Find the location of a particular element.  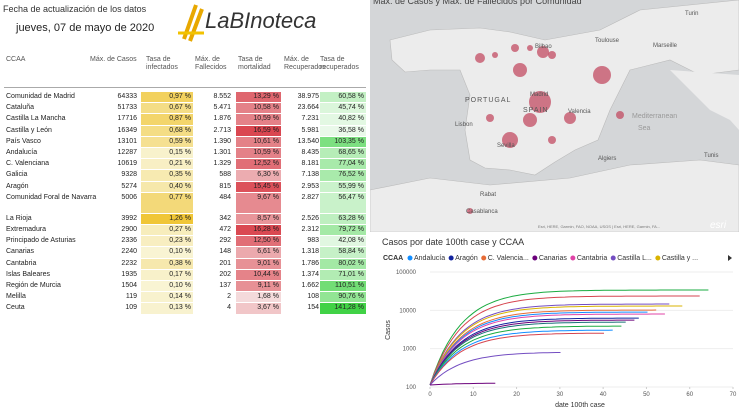

table-cell: 9328 is located at coordinates (129, 175).